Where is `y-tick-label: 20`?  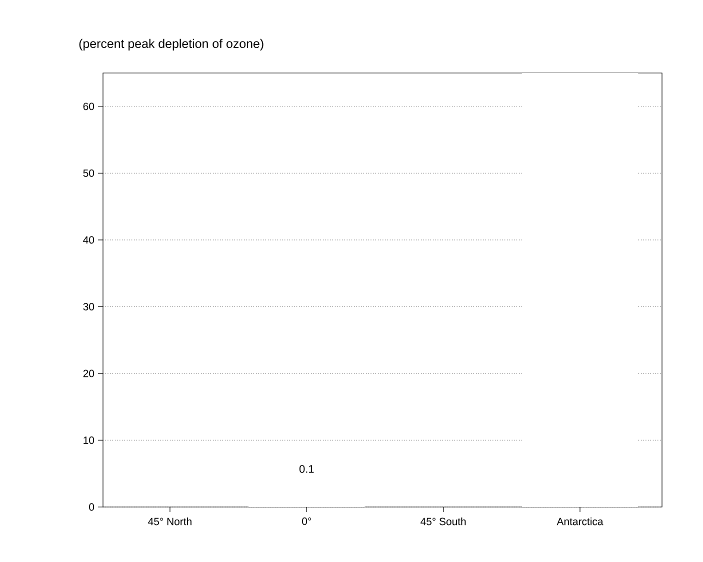 y-tick-label: 20 is located at coordinates (88, 374).